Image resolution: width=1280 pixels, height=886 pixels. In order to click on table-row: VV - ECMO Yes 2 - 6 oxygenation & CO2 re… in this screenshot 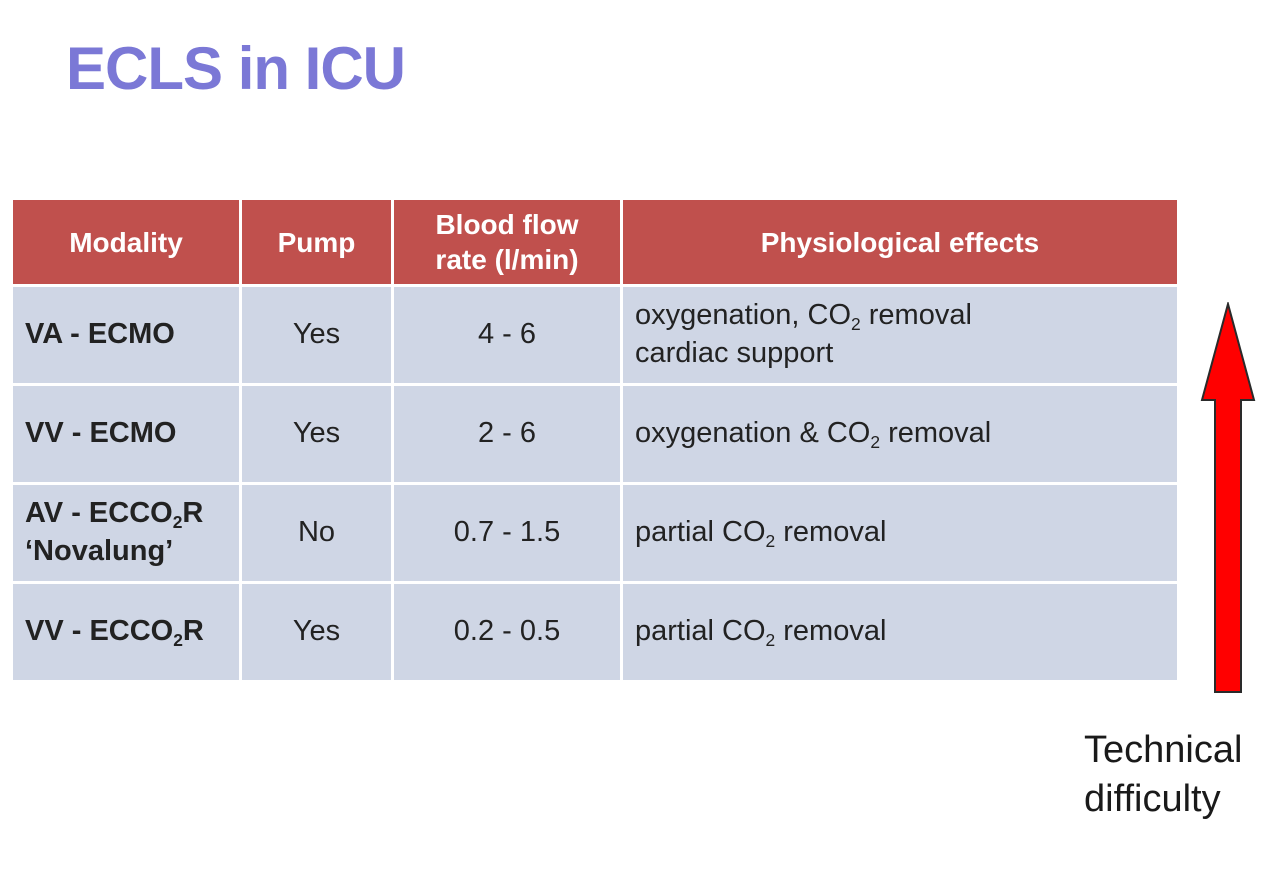, I will do `click(595, 434)`.